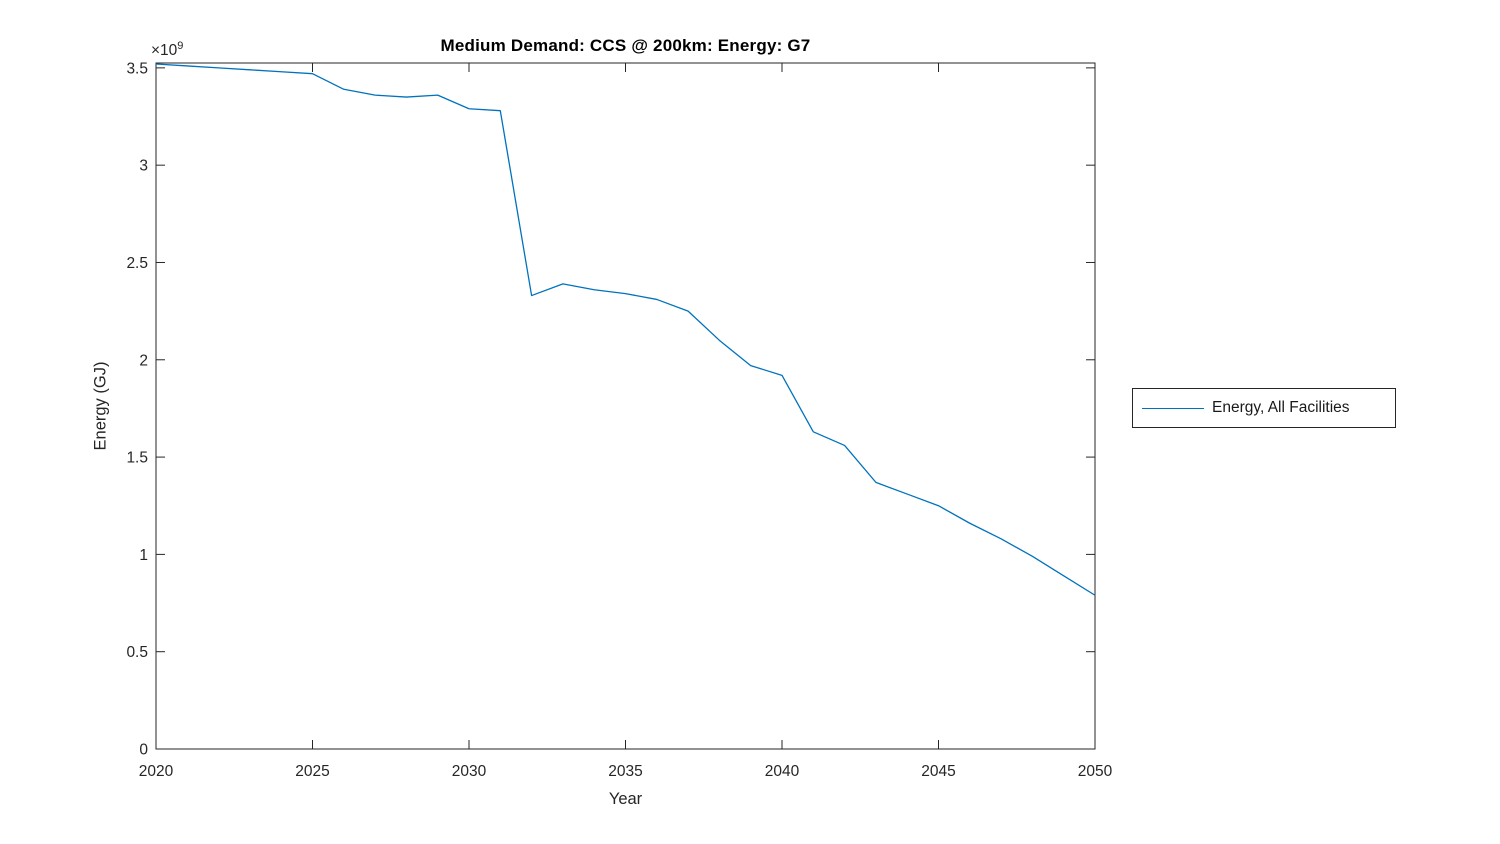 Image resolution: width=1500 pixels, height=844 pixels. I want to click on legend-line-sample-icon, so click(1173, 408).